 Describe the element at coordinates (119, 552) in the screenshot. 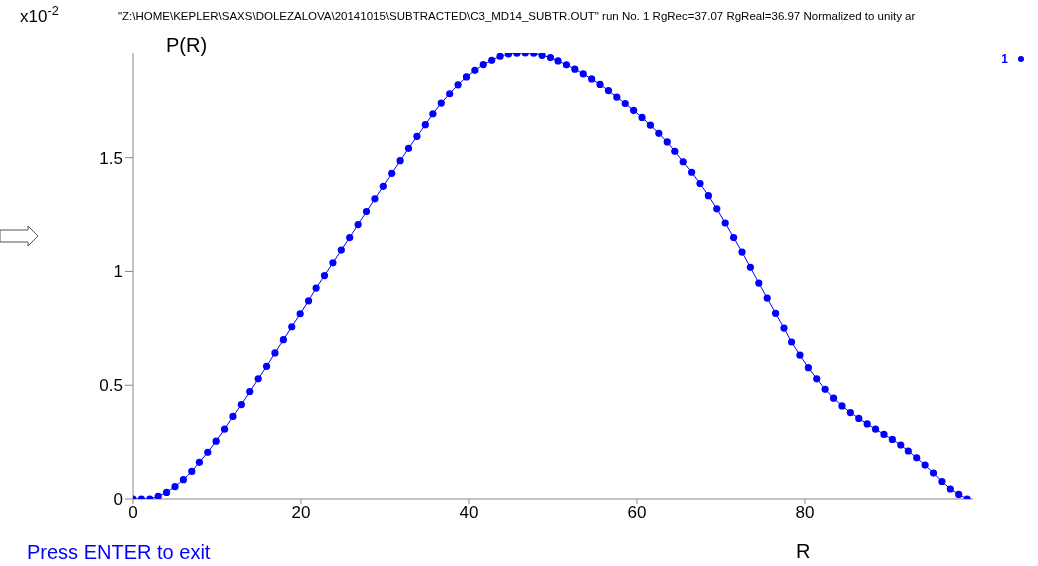

I see `text: Press ENTER to exit` at that location.